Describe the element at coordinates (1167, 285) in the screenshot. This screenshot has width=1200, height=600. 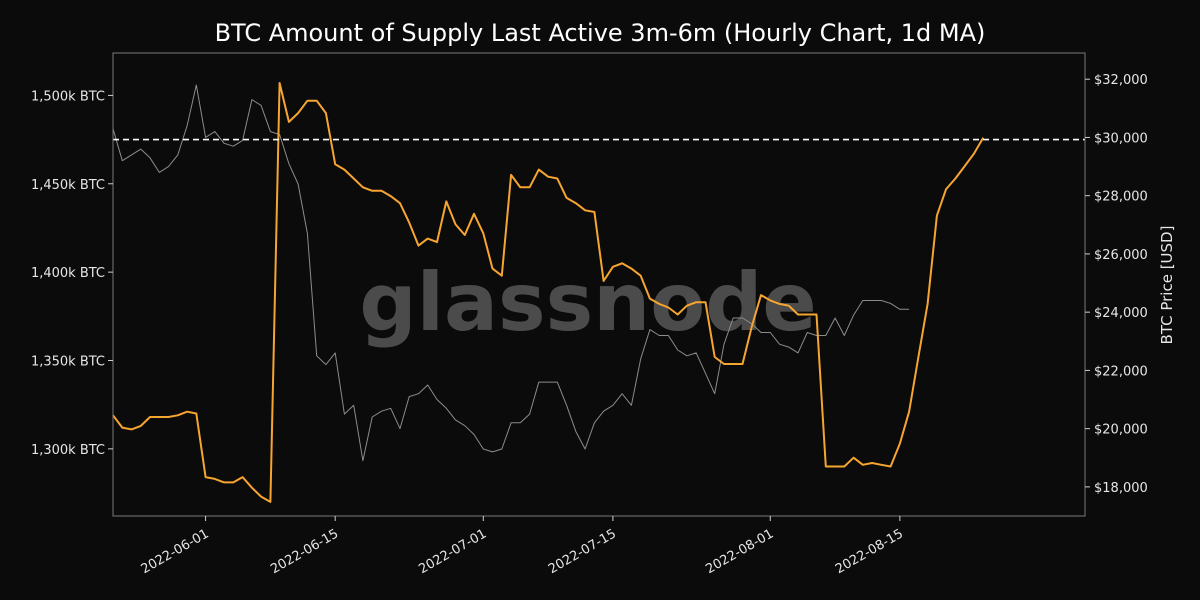
I see `right-axis-label: BTC Price [USD]` at that location.